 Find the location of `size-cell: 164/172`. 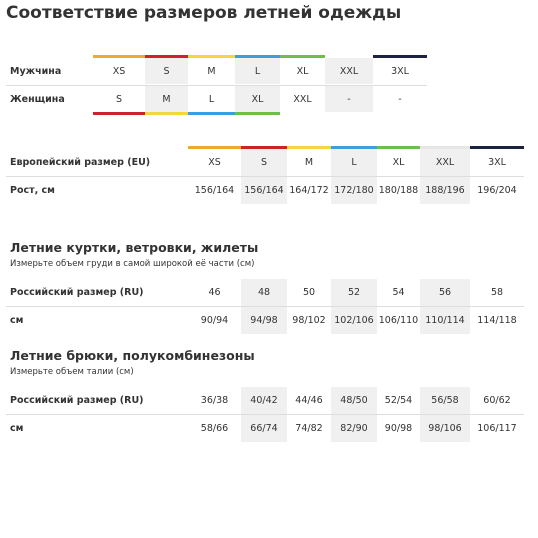

size-cell: 164/172 is located at coordinates (309, 190).